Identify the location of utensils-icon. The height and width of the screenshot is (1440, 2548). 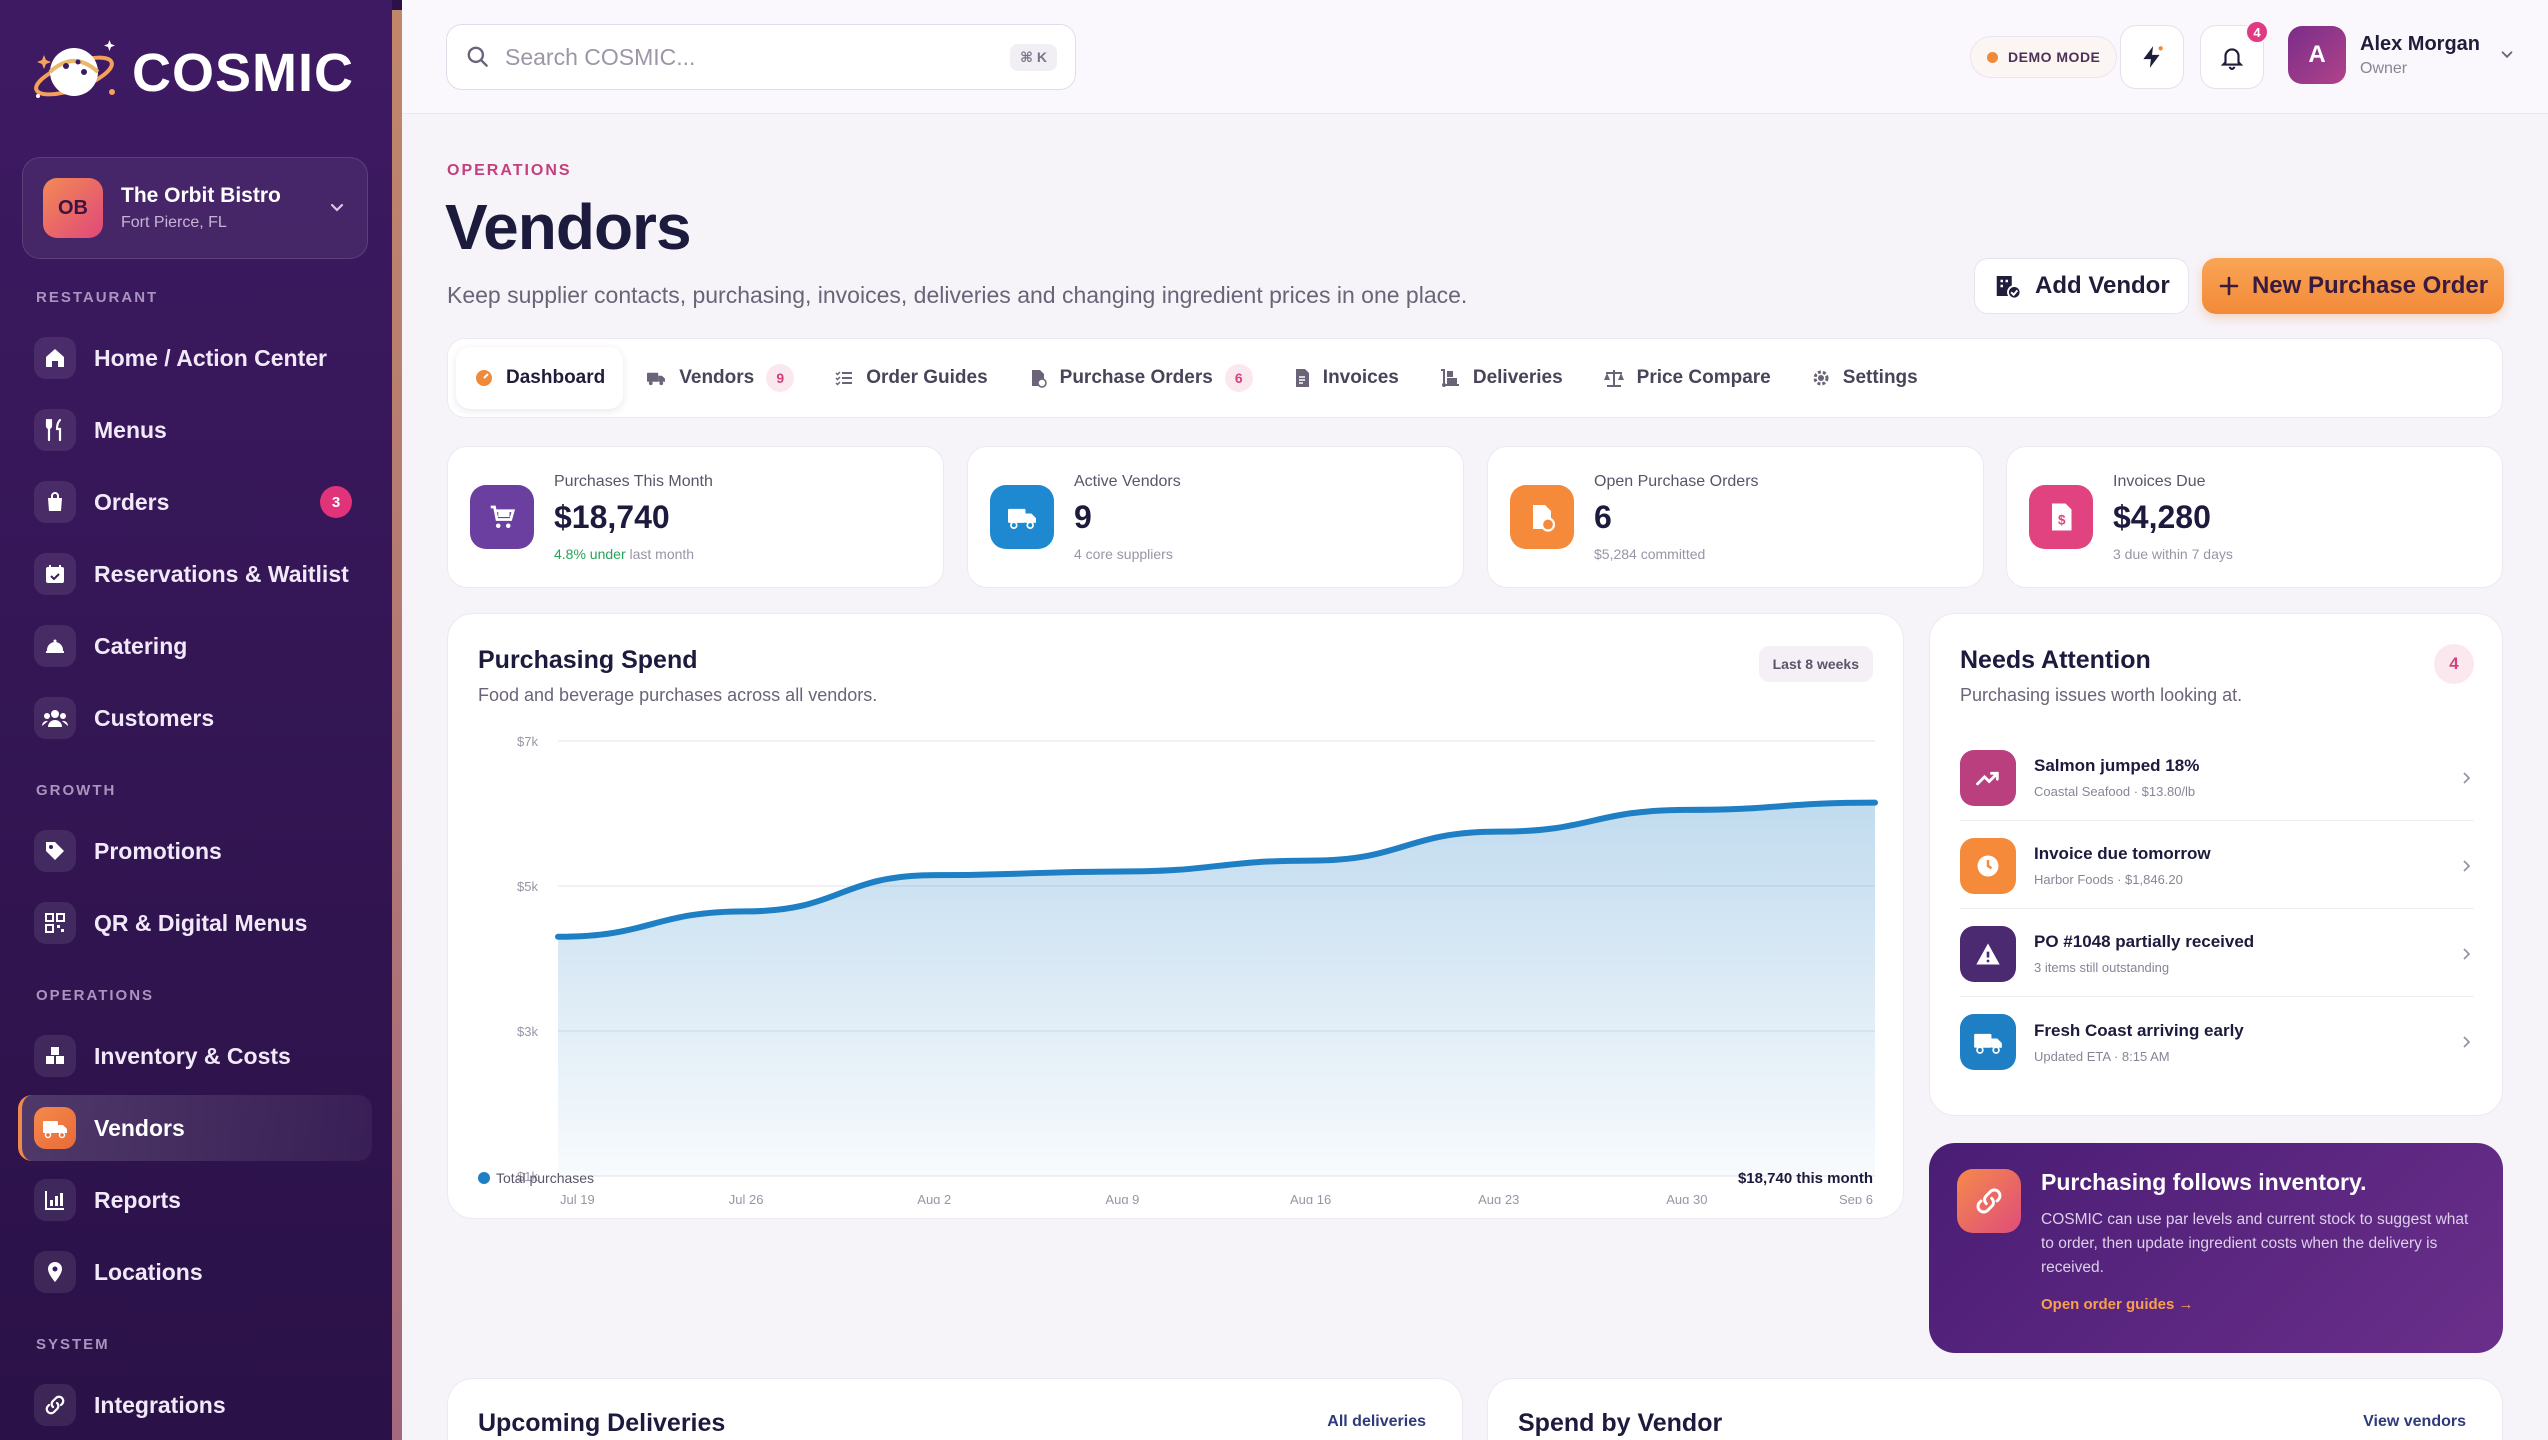
(55, 430).